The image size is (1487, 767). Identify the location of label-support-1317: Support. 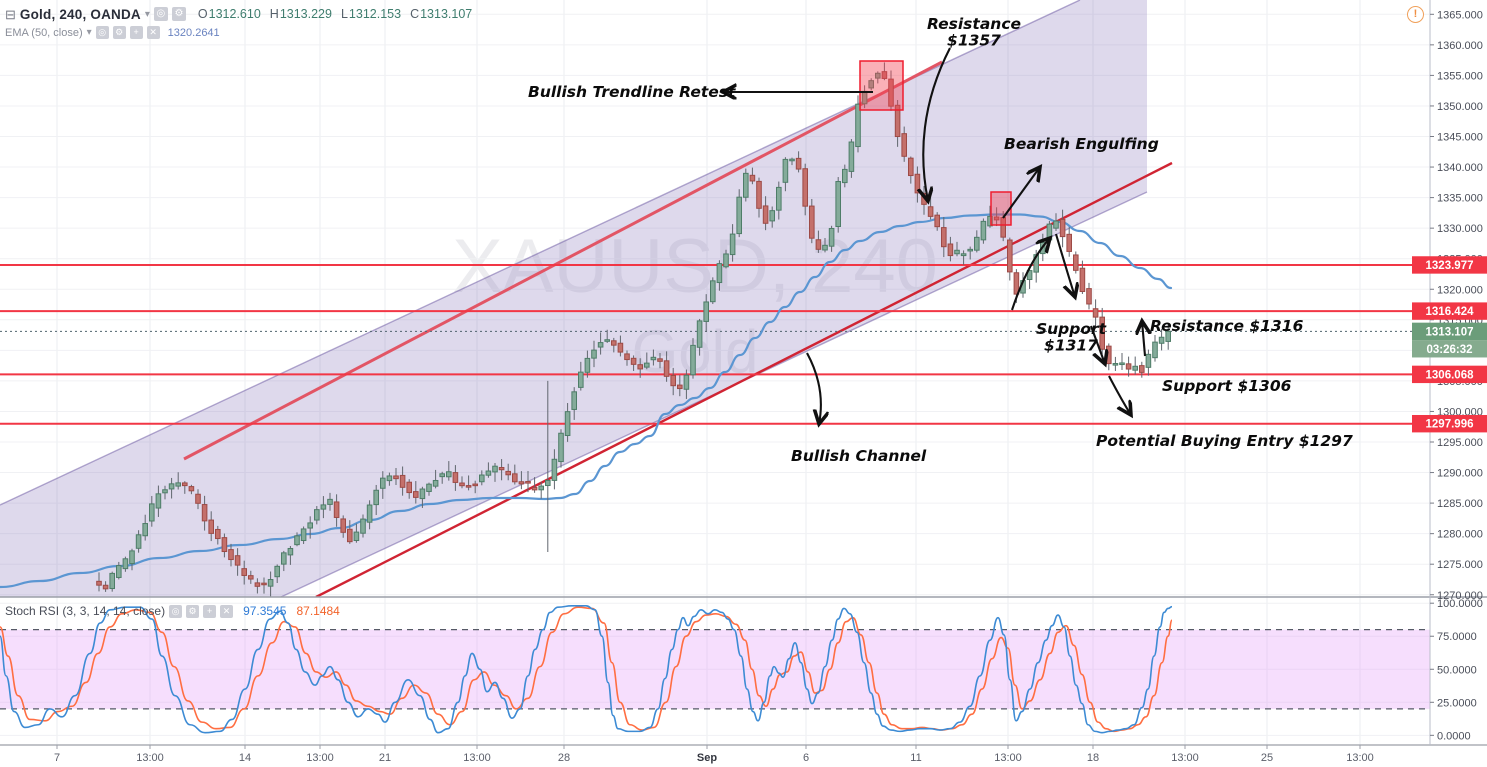
(1071, 329).